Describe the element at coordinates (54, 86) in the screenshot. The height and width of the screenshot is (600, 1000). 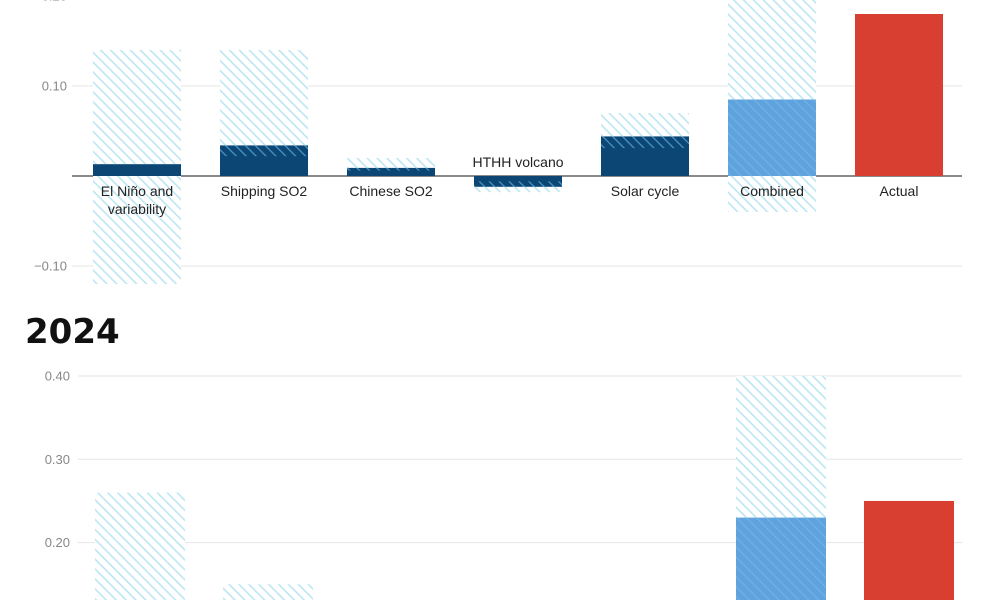
I see `y-tick-label: 0.10` at that location.